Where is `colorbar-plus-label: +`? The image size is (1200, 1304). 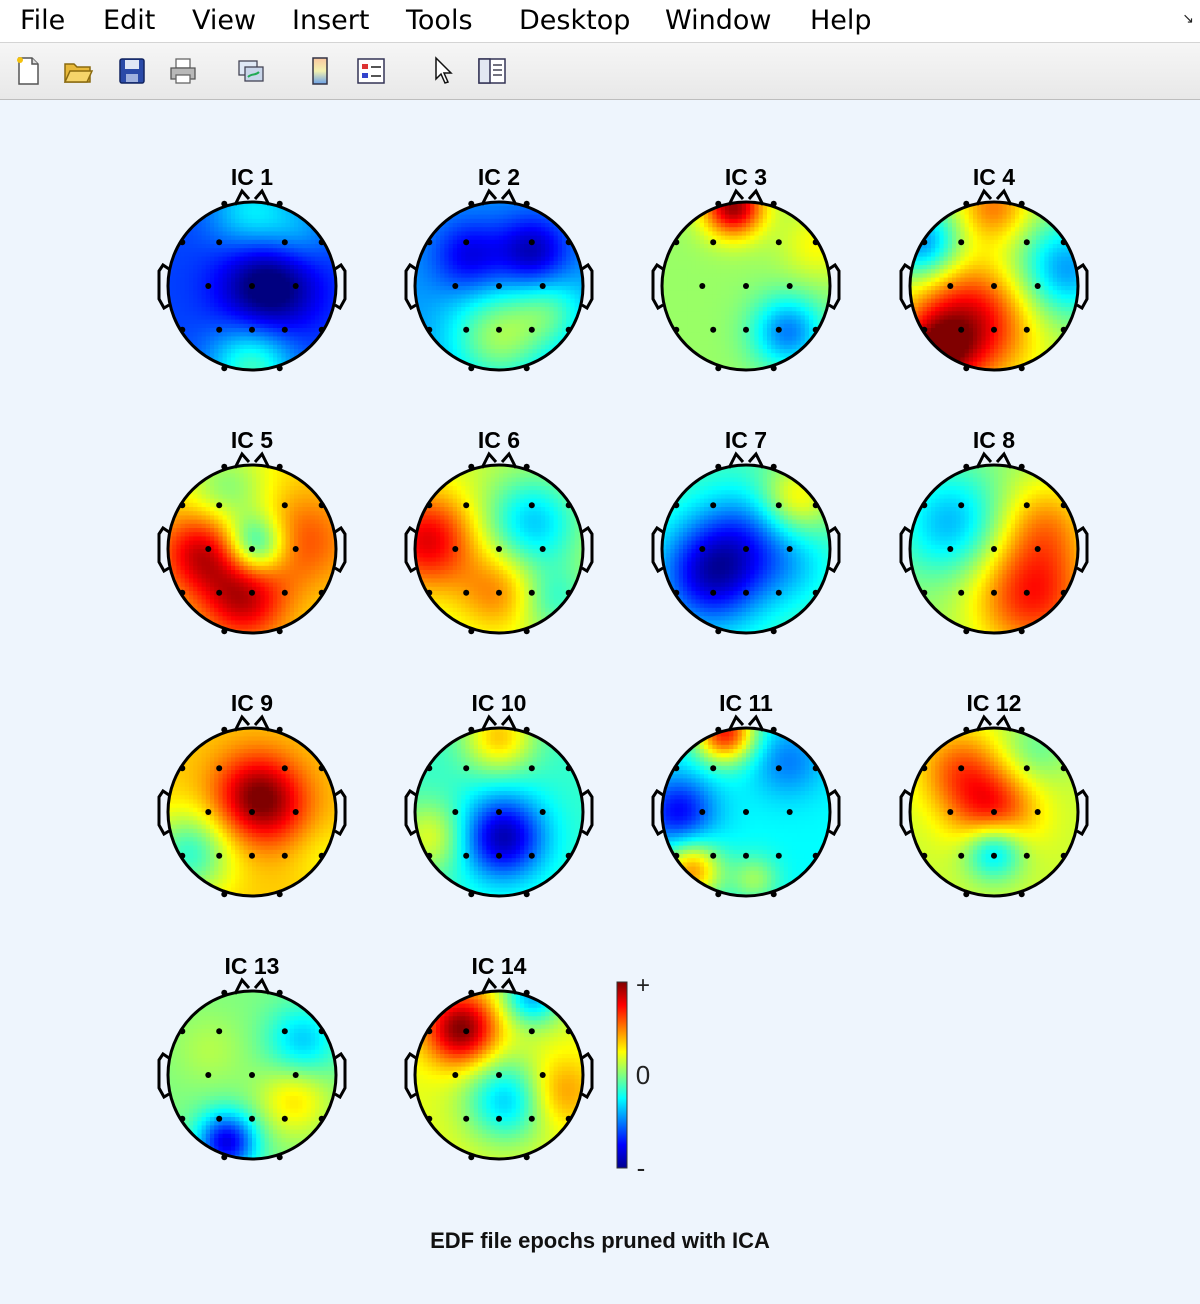
colorbar-plus-label: + is located at coordinates (643, 985).